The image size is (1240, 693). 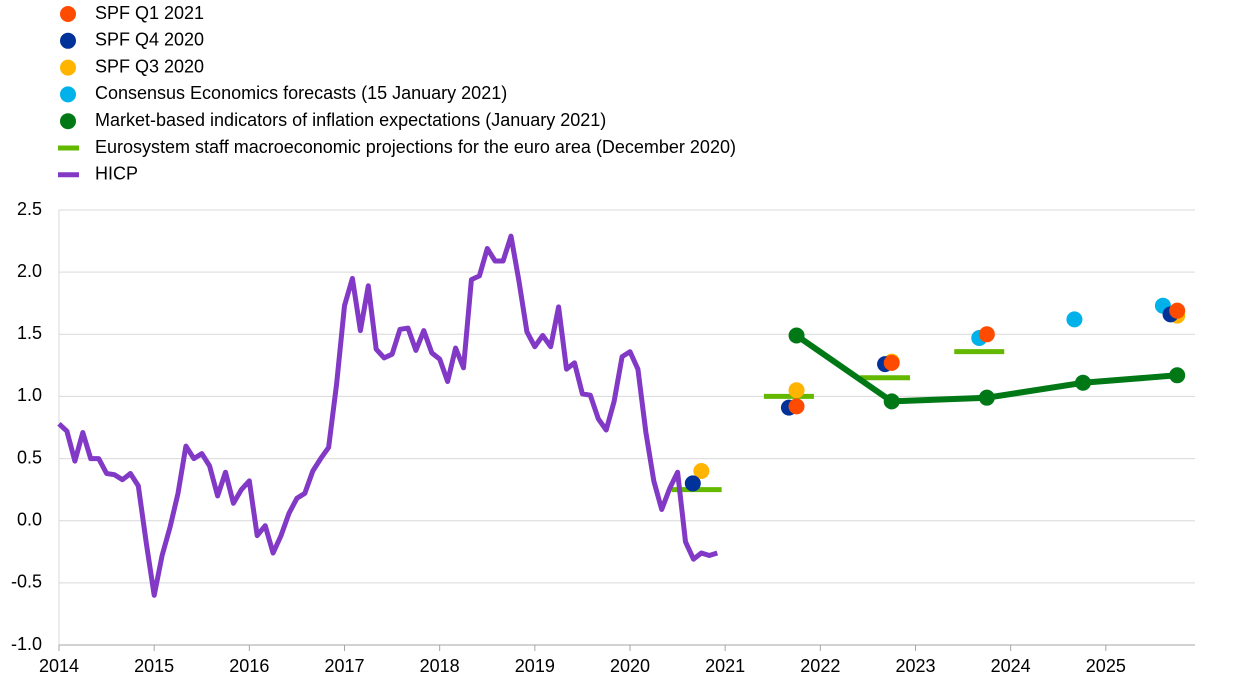 What do you see at coordinates (29, 519) in the screenshot?
I see `y-tick-label: 0.0` at bounding box center [29, 519].